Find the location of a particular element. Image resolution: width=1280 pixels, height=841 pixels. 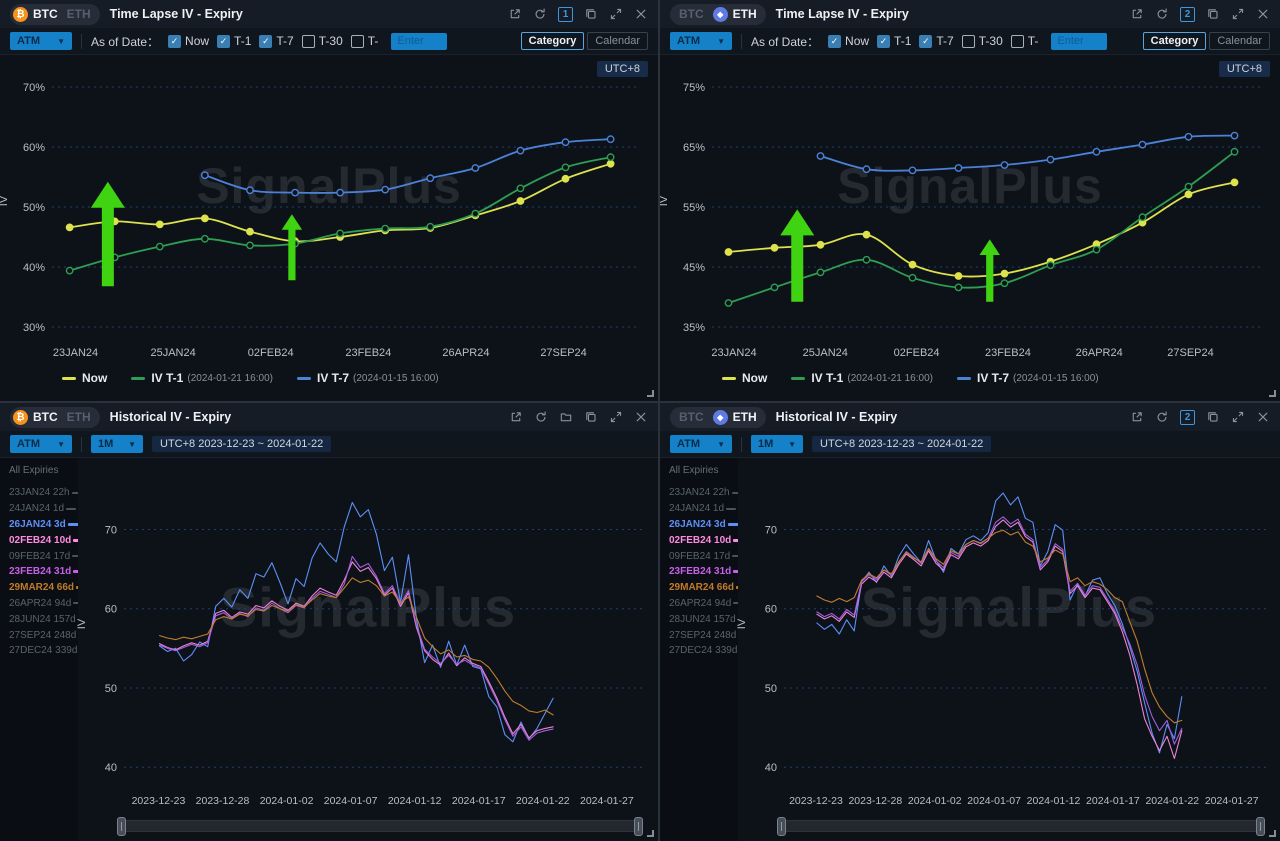

folder-icon is located at coordinates (566, 417).